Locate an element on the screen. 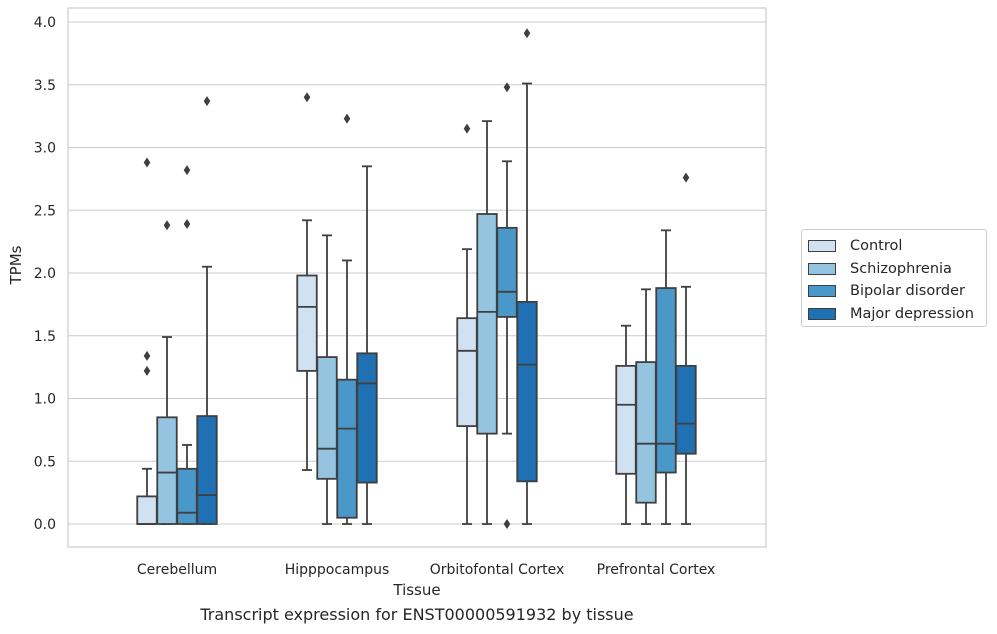 The image size is (997, 634). y-tick-label: 0.5 is located at coordinates (45, 462).